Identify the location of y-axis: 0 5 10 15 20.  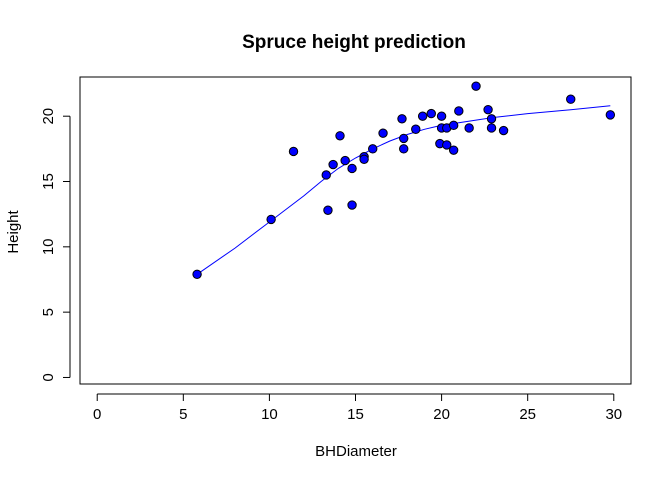
(55, 245).